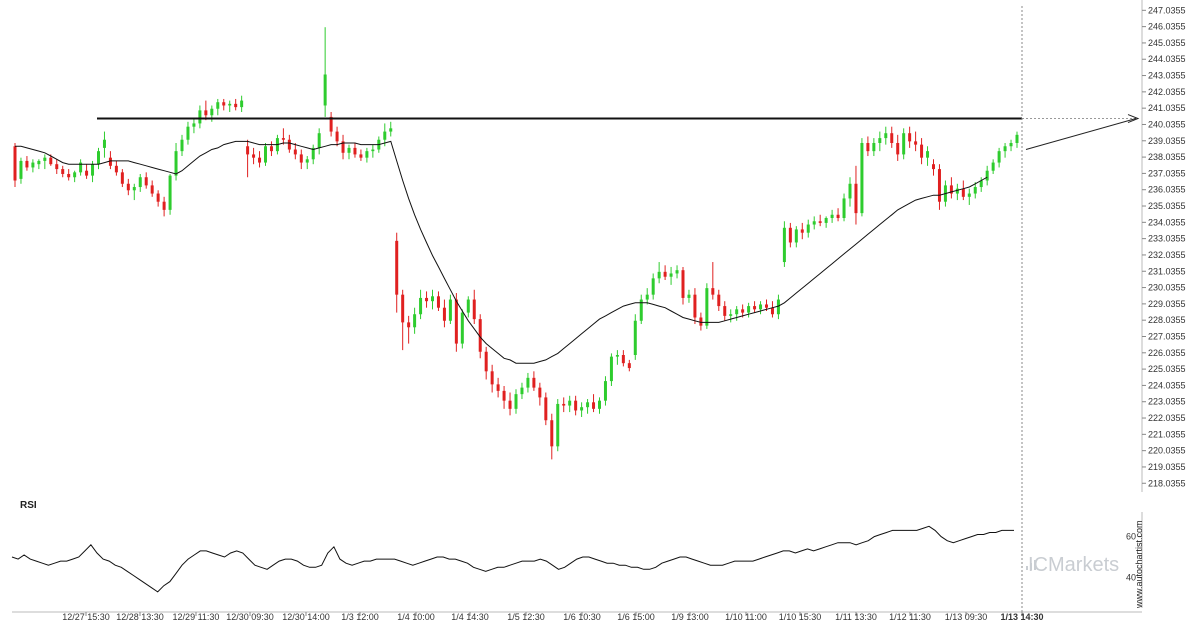  I want to click on x-tick-label: 1/4 10:00, so click(416, 617).